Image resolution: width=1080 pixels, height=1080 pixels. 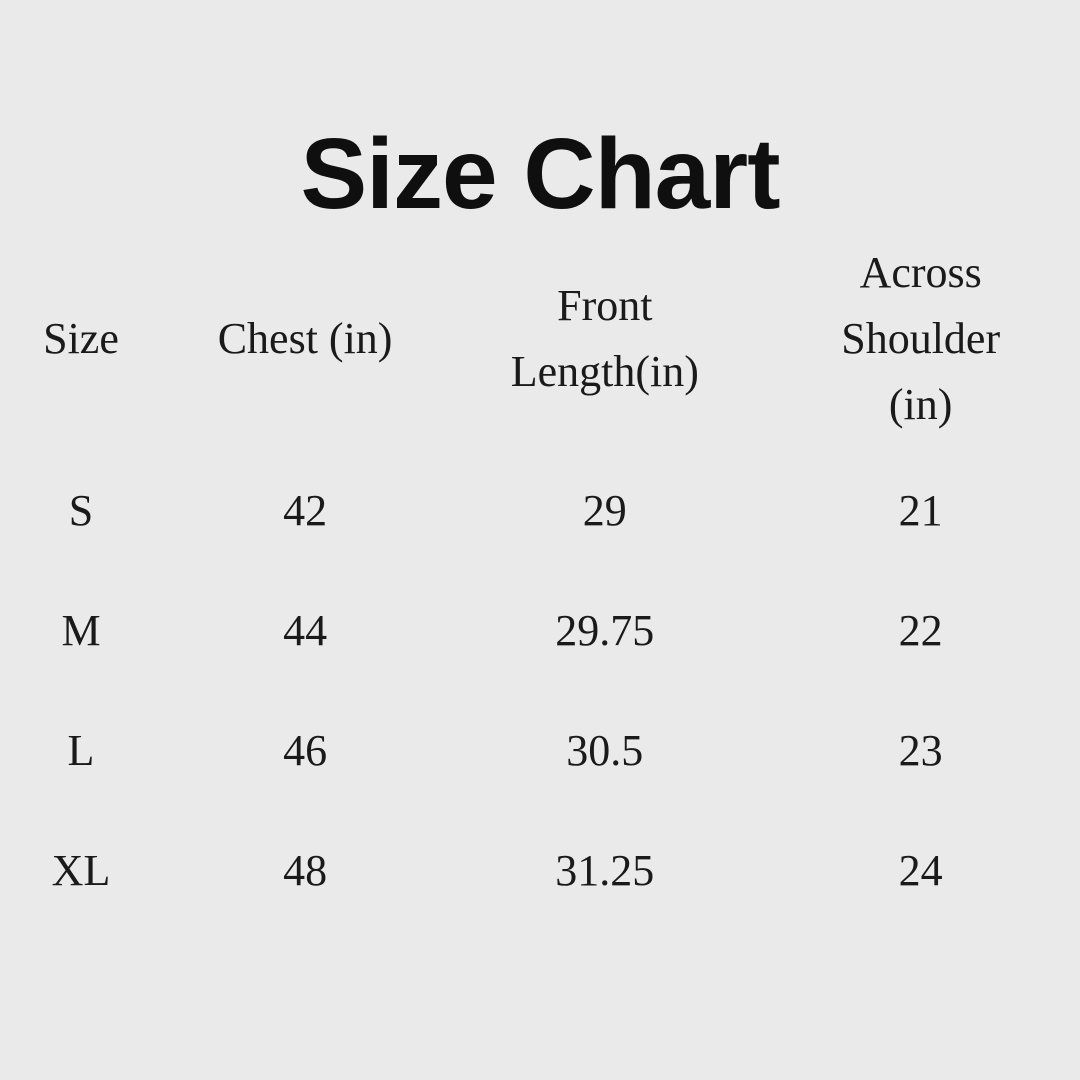 What do you see at coordinates (81, 750) in the screenshot?
I see `size-cell: L` at bounding box center [81, 750].